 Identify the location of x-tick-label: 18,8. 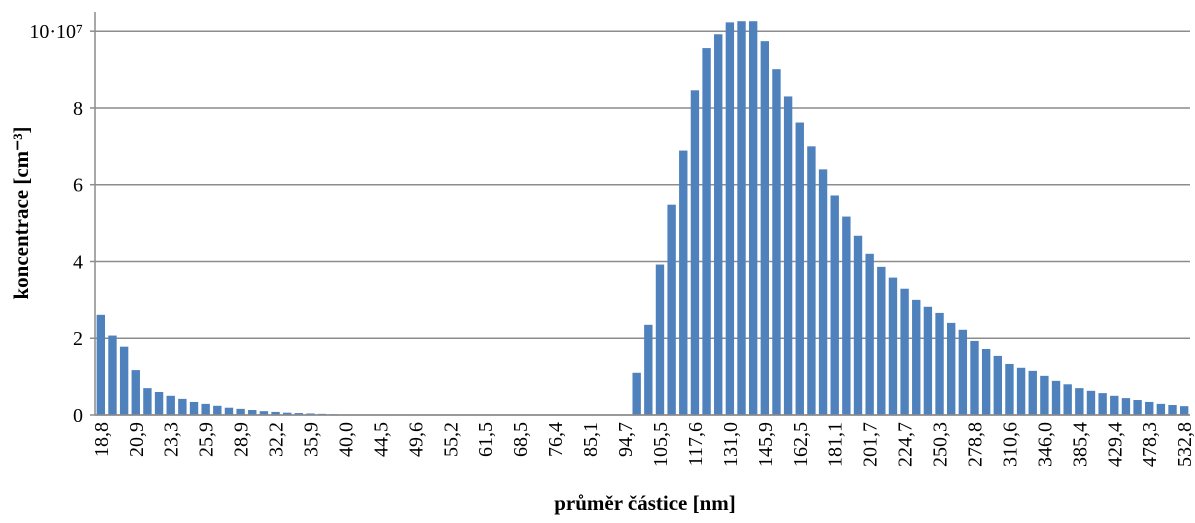
(102, 439).